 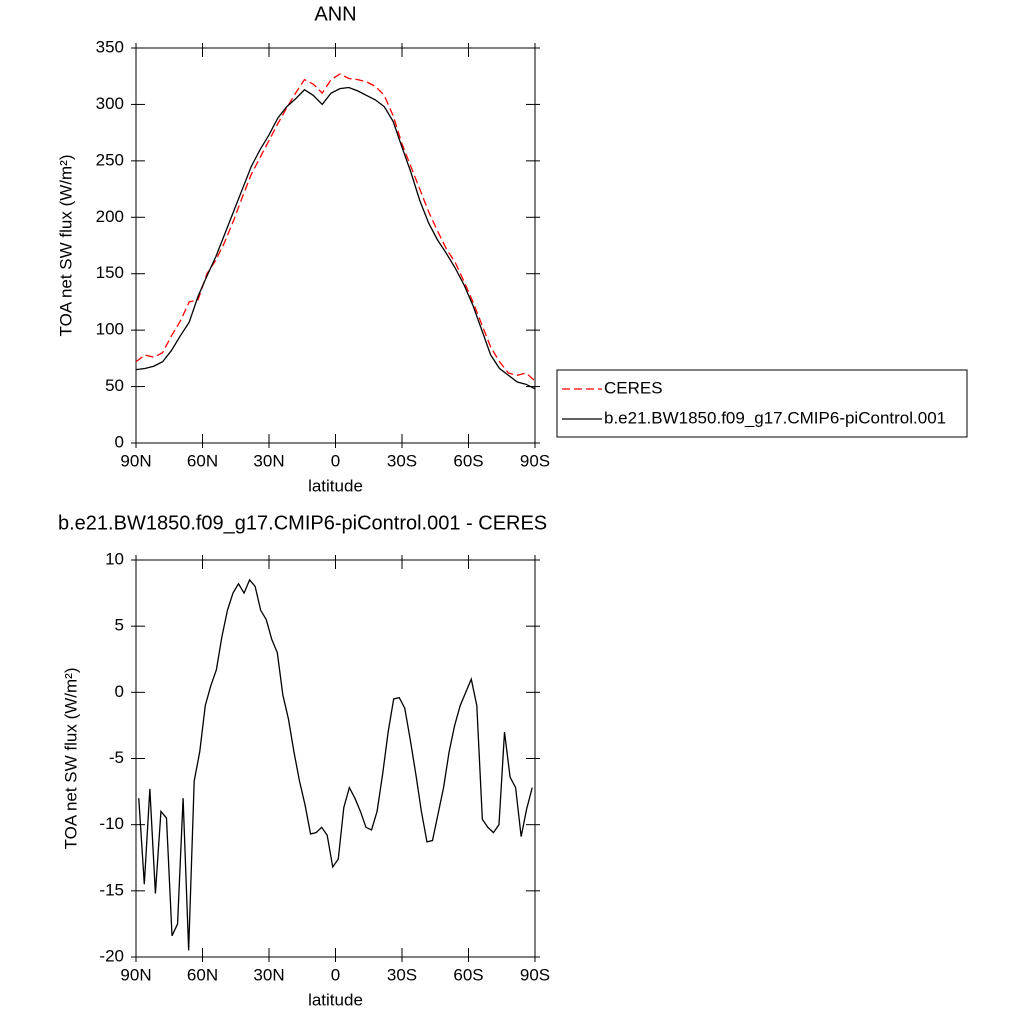 What do you see at coordinates (110, 103) in the screenshot?
I see `y-tick-label: 300` at bounding box center [110, 103].